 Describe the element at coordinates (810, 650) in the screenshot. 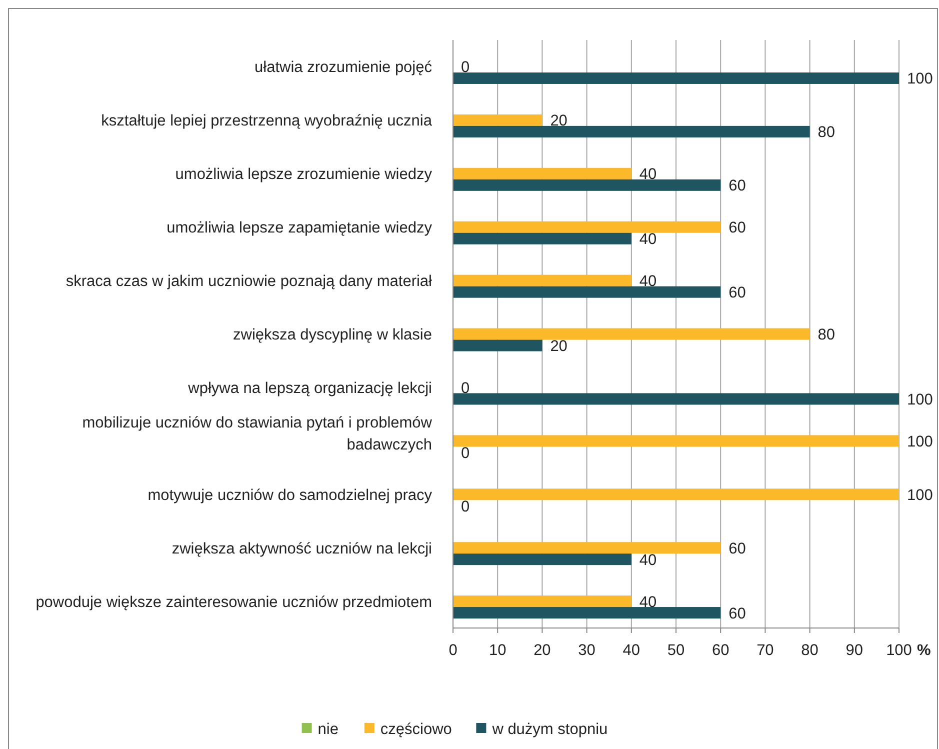

I see `x-tick-label: 80` at that location.